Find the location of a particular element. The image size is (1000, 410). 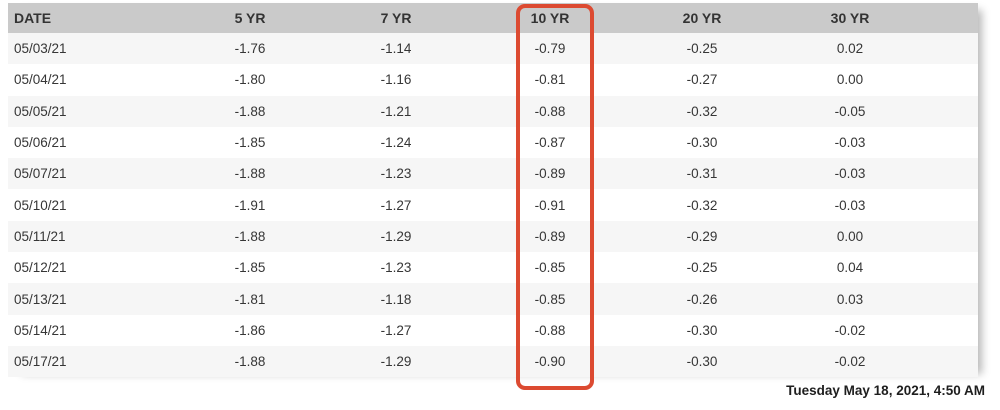

value-cell: -0.26 is located at coordinates (702, 299).